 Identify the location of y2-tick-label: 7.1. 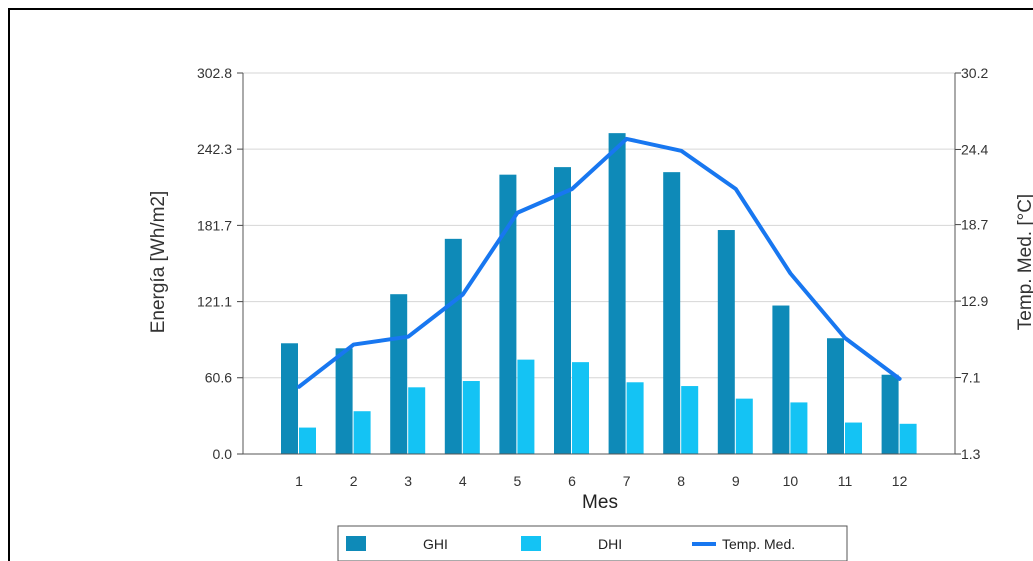
(971, 378).